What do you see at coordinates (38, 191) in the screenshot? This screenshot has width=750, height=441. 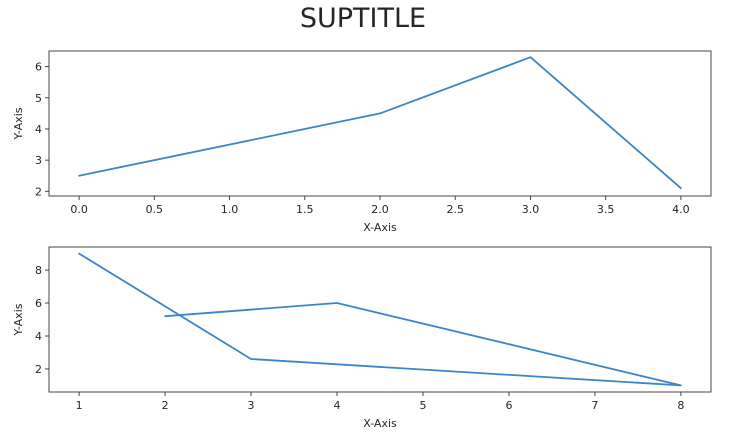 I see `top-y-tick-label: 2` at bounding box center [38, 191].